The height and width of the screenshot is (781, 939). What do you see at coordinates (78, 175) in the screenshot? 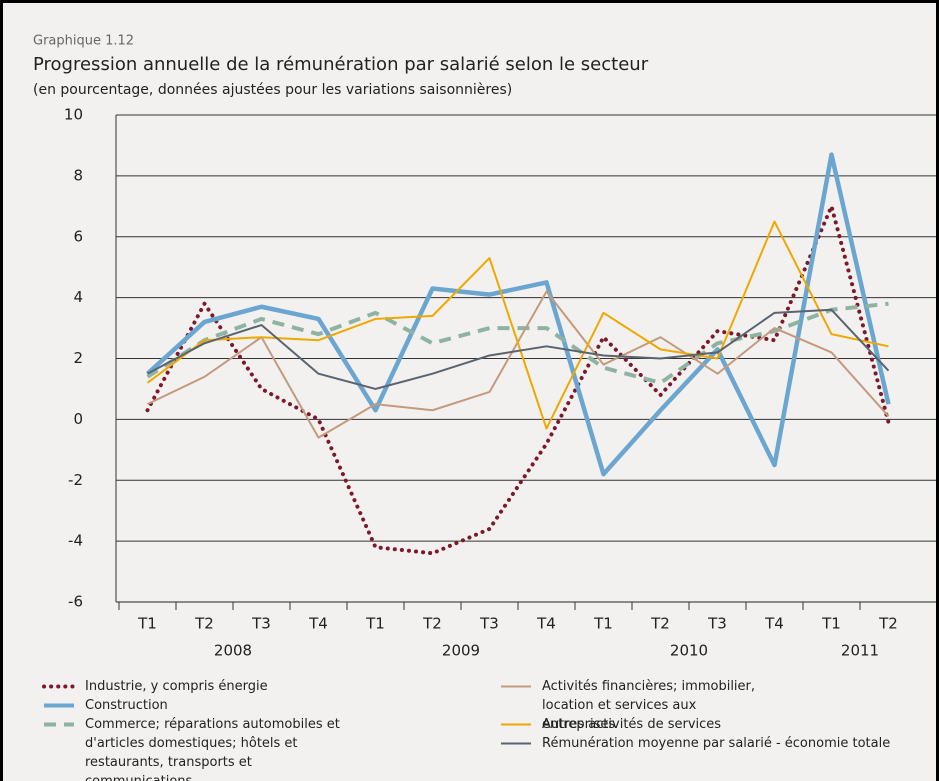
I see `y-tick-label: 8` at bounding box center [78, 175].